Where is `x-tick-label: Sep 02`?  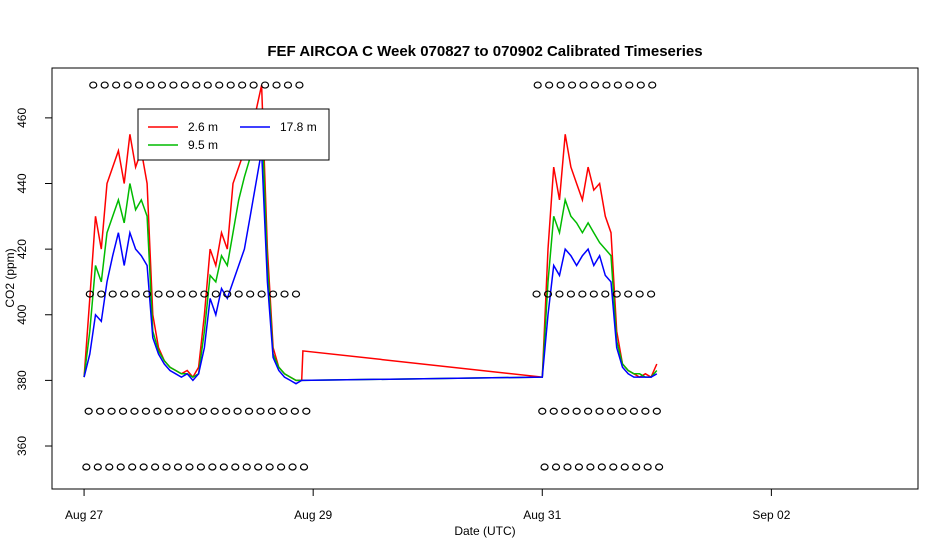
x-tick-label: Sep 02 is located at coordinates (771, 515).